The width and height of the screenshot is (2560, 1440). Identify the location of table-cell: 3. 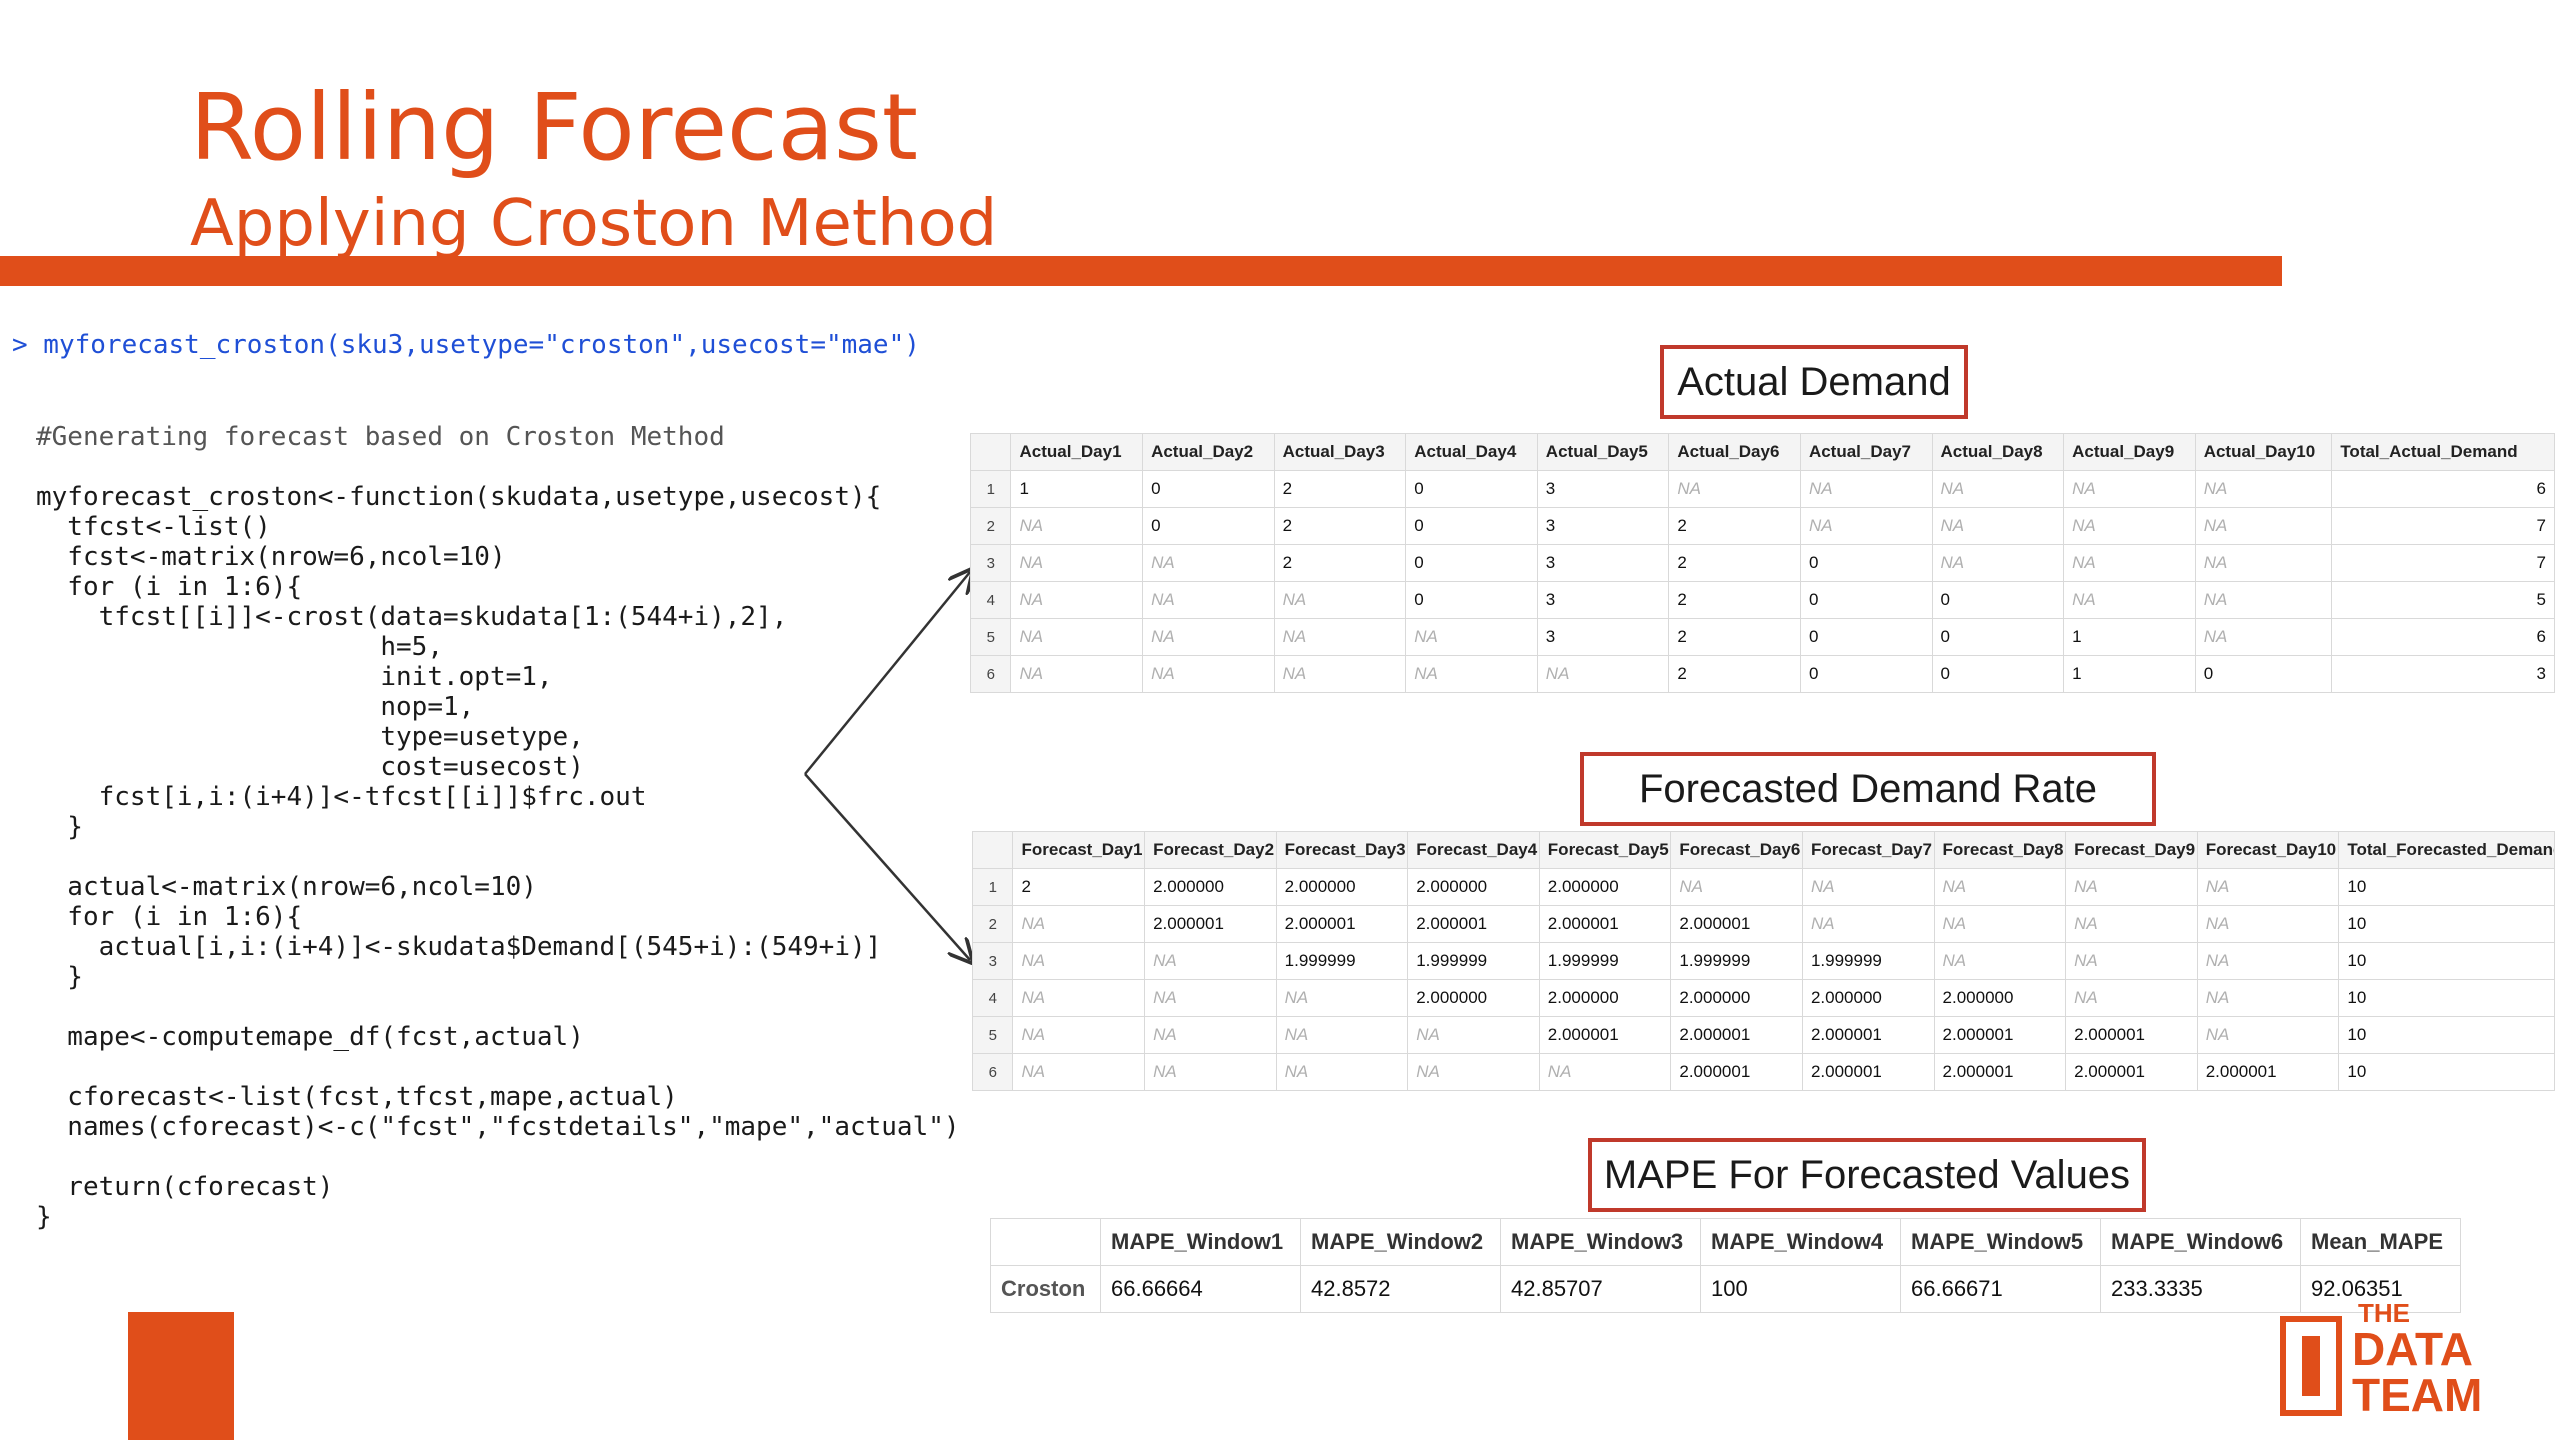
(1603, 600).